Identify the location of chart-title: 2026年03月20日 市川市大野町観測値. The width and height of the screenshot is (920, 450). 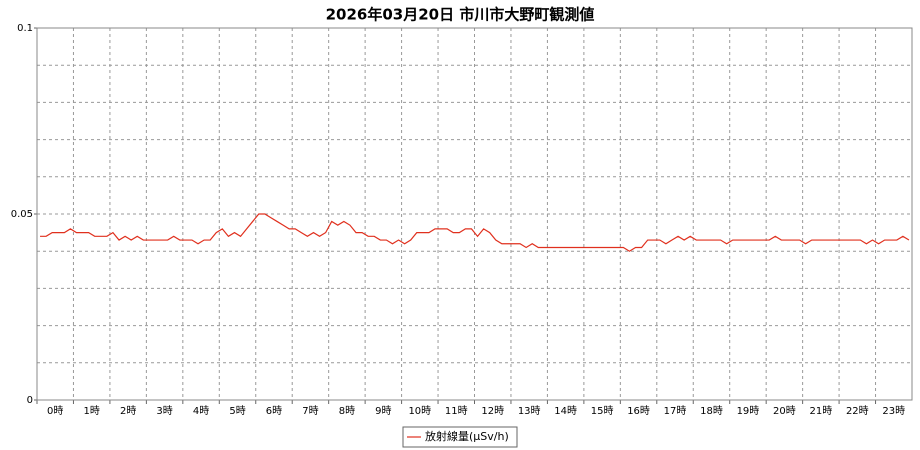
(460, 15).